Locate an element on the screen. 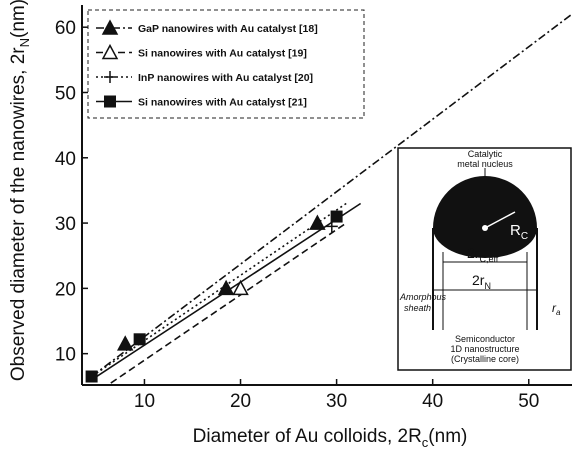 The image size is (582, 453). inset-label: sheath is located at coordinates (417, 308).